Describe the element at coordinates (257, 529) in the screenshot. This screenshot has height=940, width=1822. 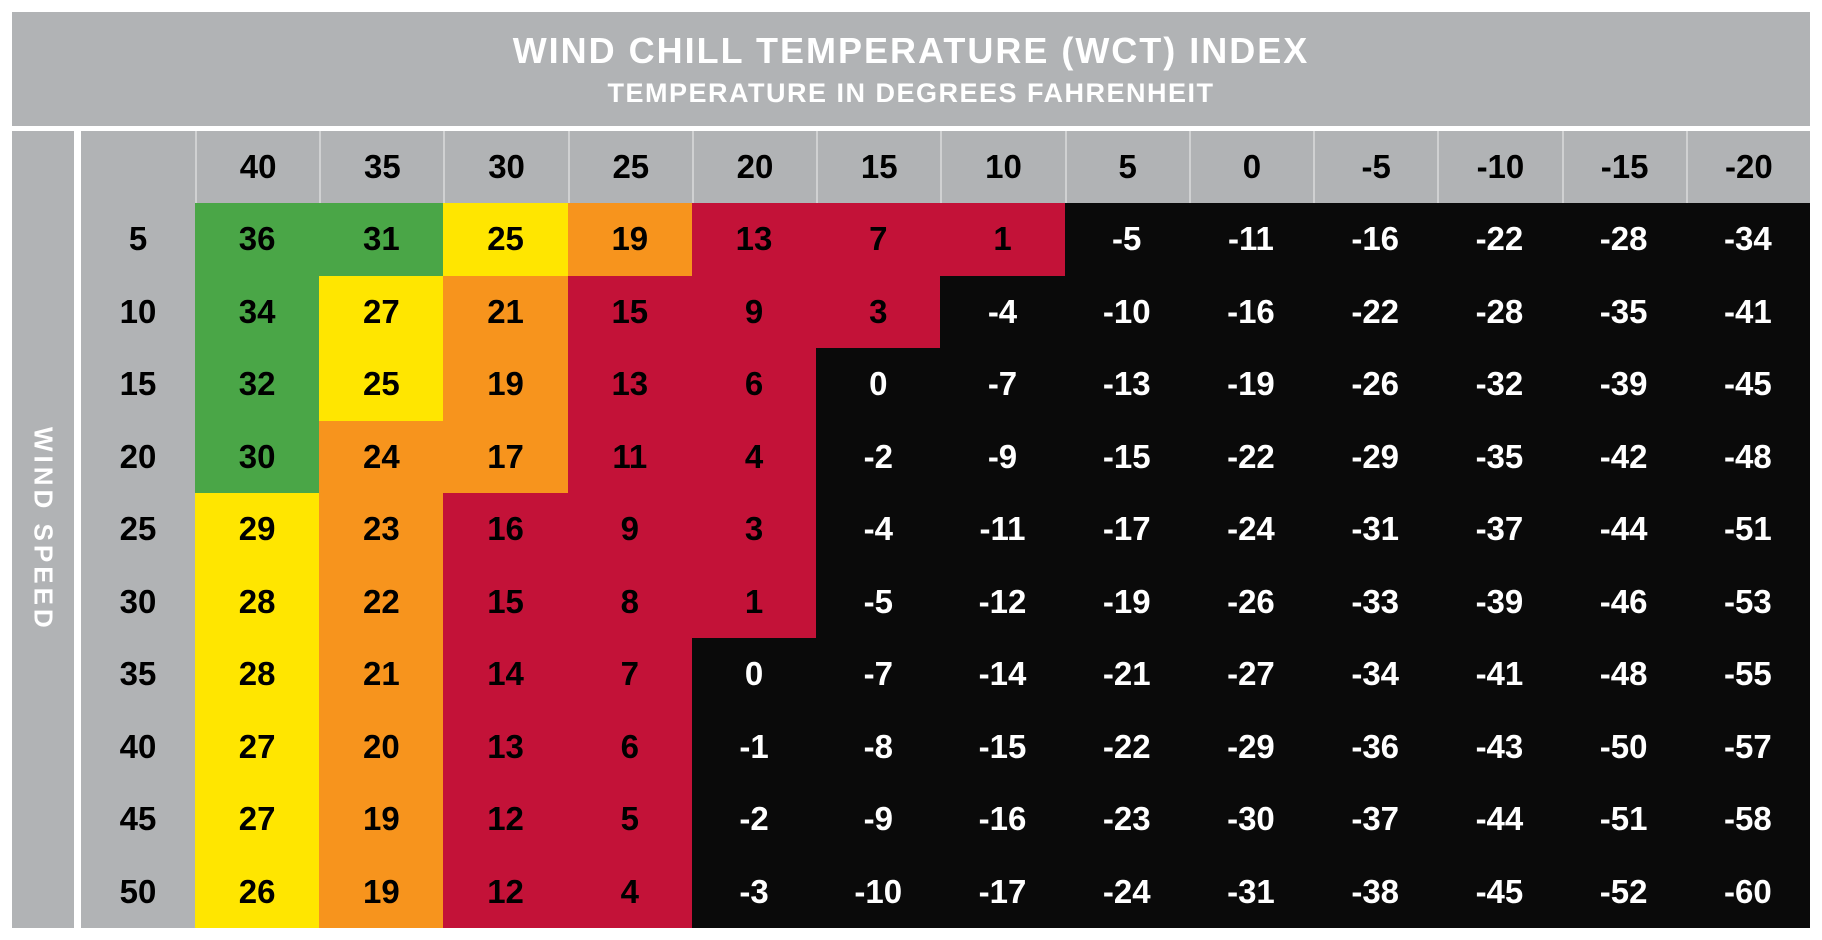
I see `wct-cell: 29` at that location.